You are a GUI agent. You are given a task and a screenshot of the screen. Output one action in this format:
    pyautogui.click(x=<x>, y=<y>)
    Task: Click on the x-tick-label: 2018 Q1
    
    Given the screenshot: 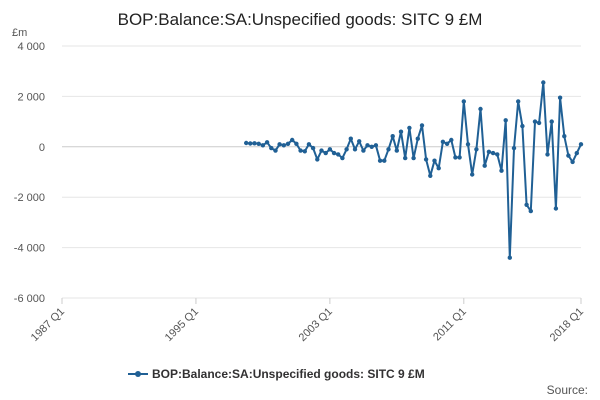 What is the action you would take?
    pyautogui.click(x=567, y=325)
    